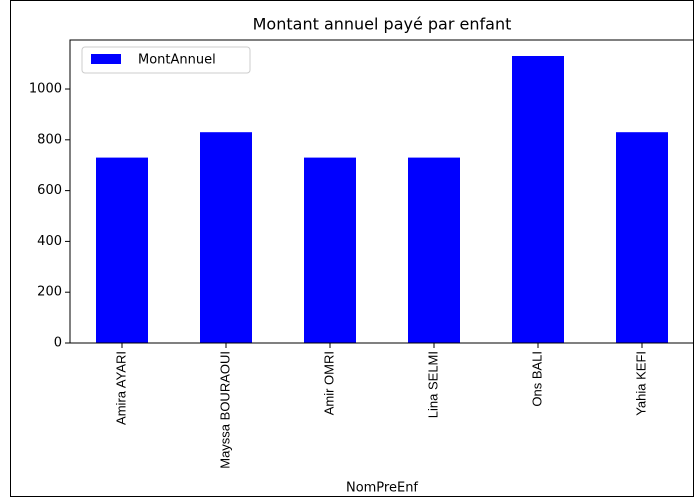  Describe the element at coordinates (49, 190) in the screenshot. I see `y-tick-label: 600` at that location.